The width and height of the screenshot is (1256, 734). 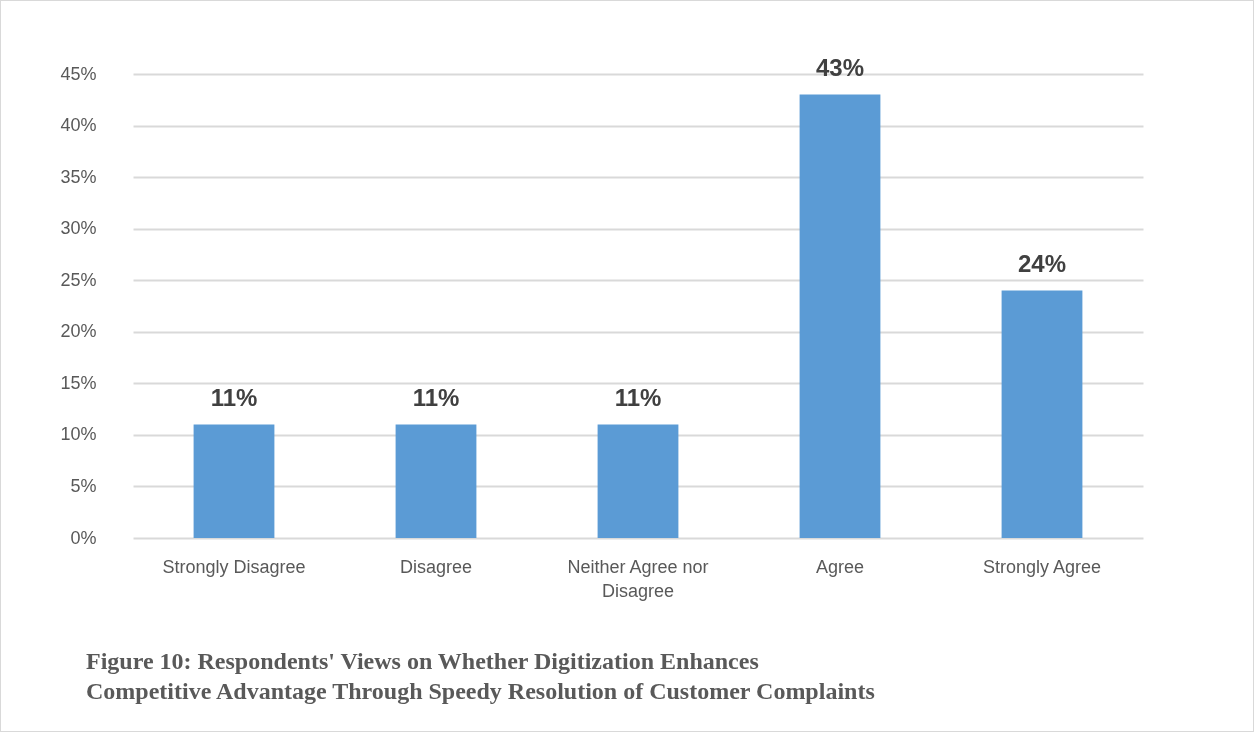 What do you see at coordinates (83, 485) in the screenshot?
I see `y-tick-label: 5%` at bounding box center [83, 485].